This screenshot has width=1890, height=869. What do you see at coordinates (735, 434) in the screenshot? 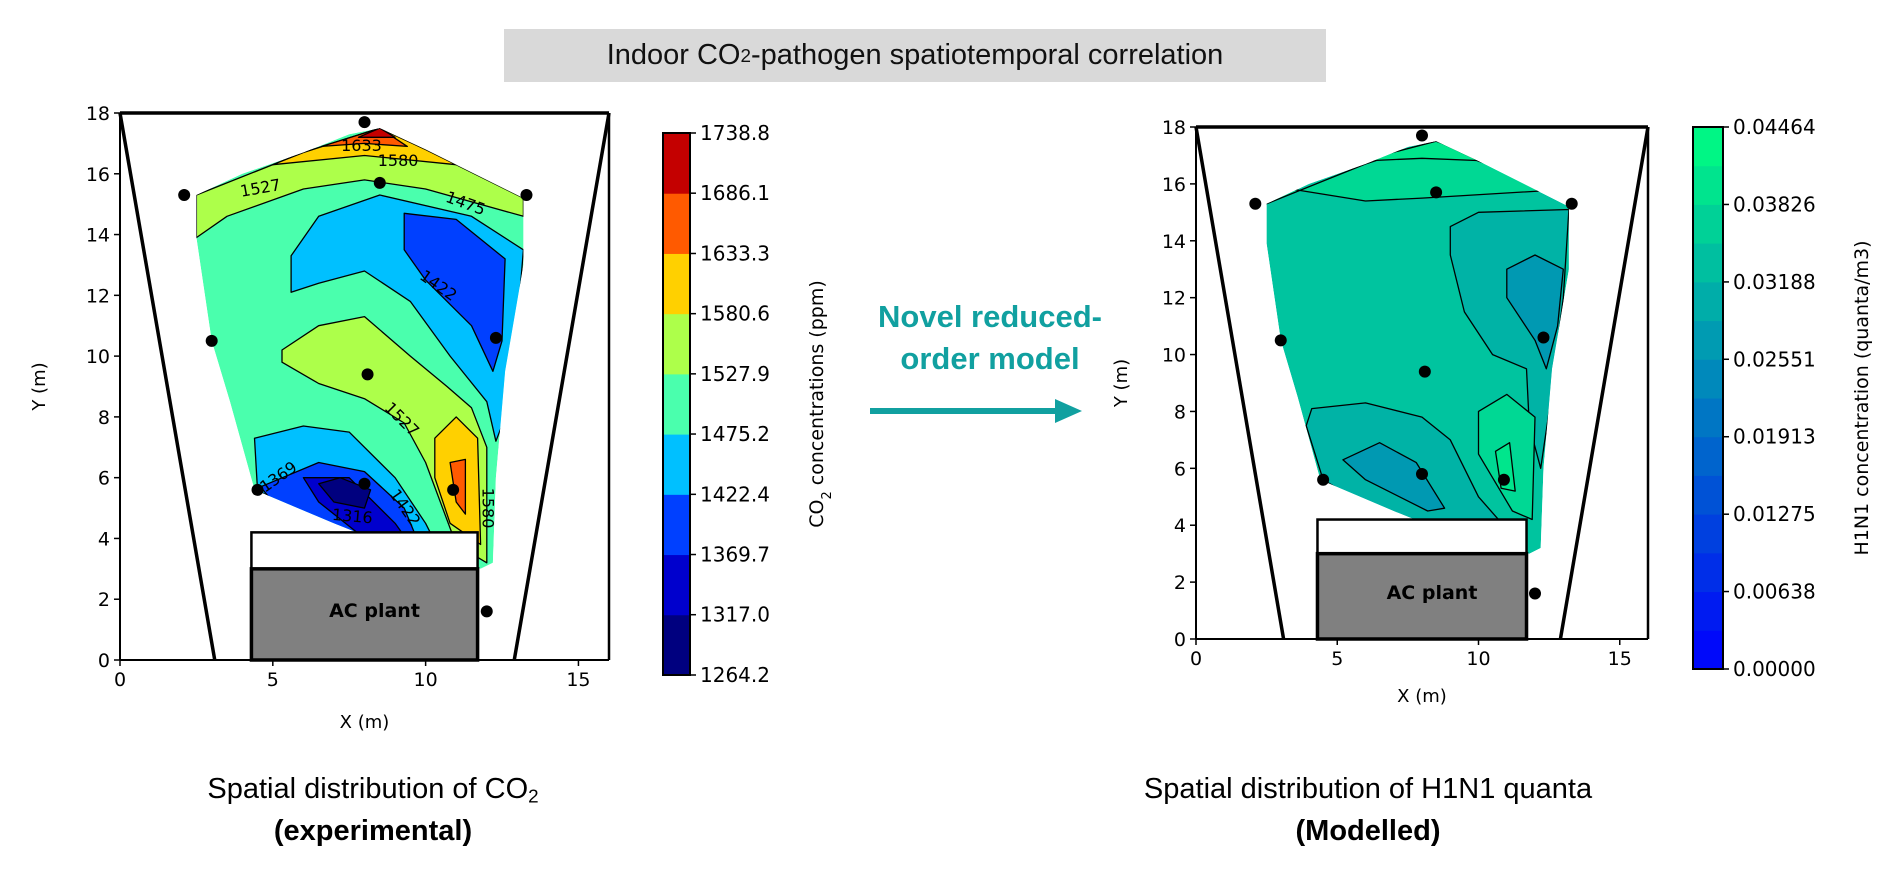
I see `colorbar-tick-label: 1475.2` at bounding box center [735, 434].